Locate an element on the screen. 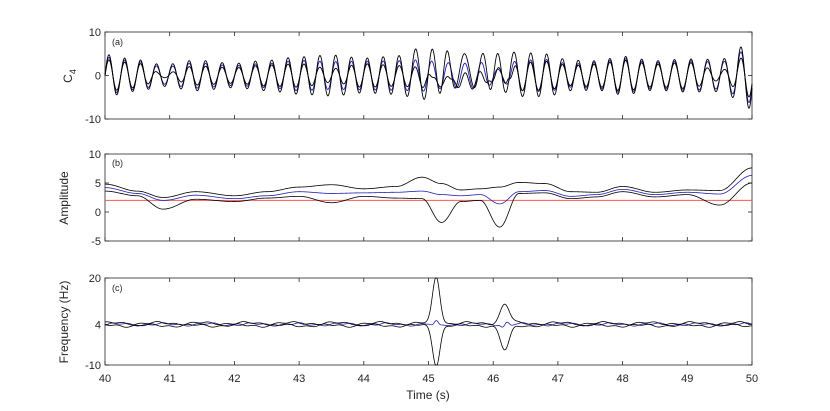  panel-c-ylabel: Frequency (Hz) is located at coordinates (64, 322).